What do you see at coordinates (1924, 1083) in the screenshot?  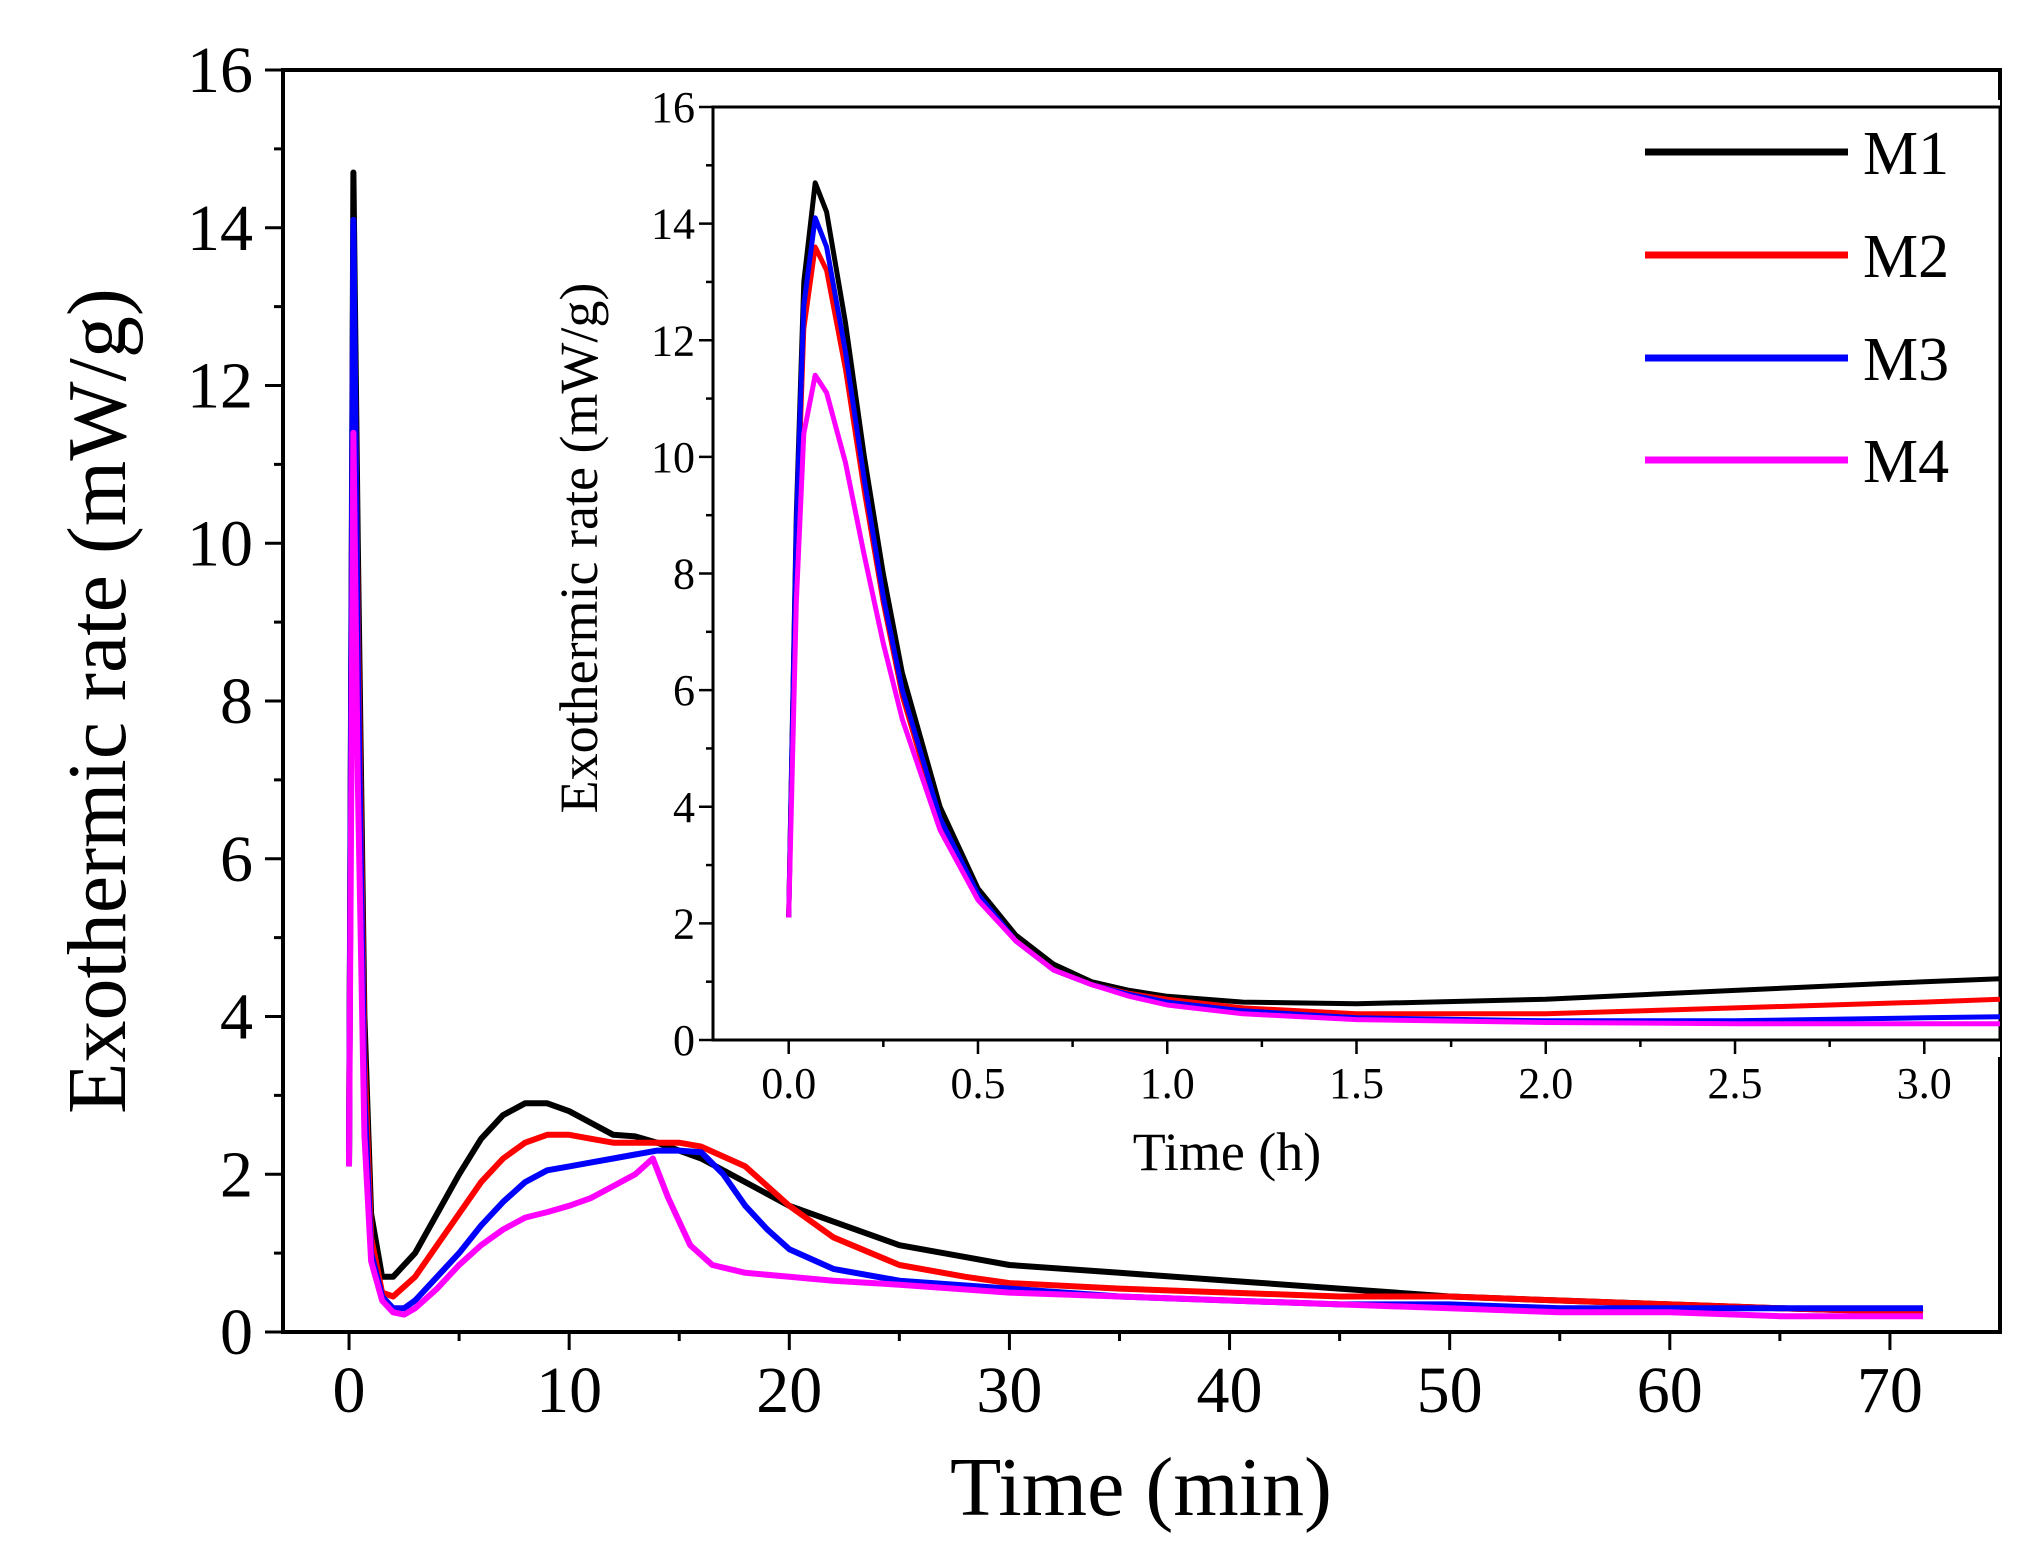 I see `inset-x-tick-label: 3.0` at bounding box center [1924, 1083].